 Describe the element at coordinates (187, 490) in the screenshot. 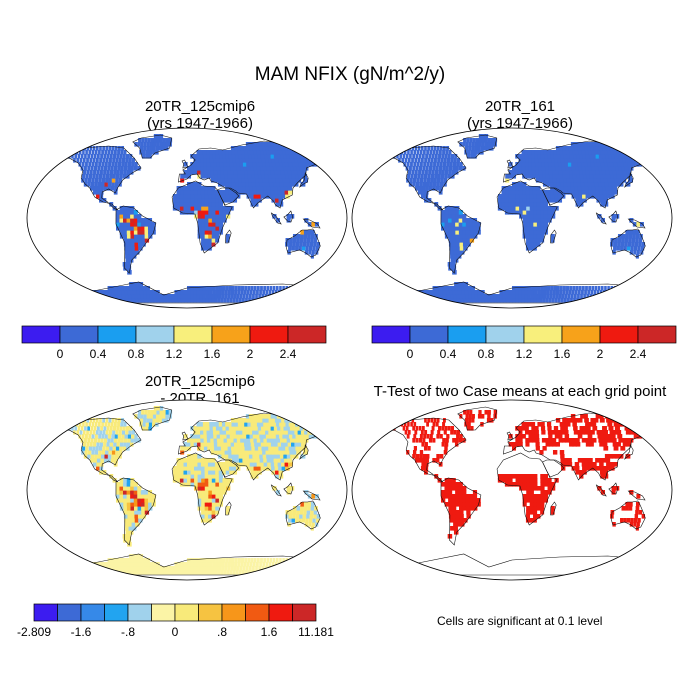

I see `p3-globe-border` at that location.